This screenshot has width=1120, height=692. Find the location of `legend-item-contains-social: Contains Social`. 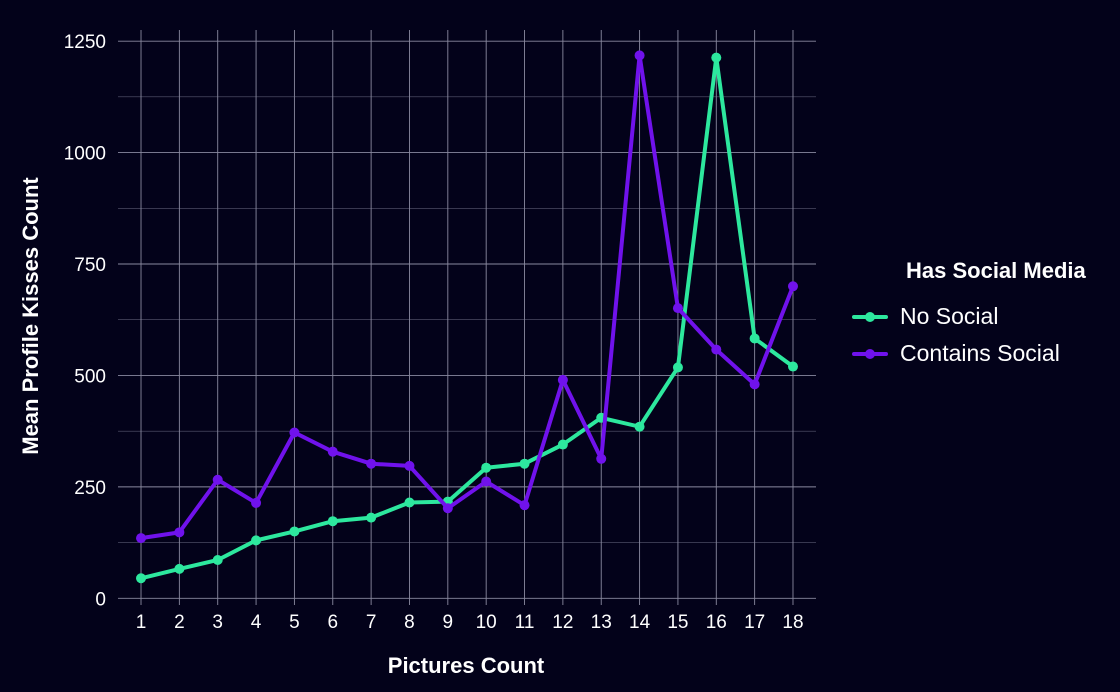

legend-item-contains-social: Contains Social is located at coordinates (986, 353).